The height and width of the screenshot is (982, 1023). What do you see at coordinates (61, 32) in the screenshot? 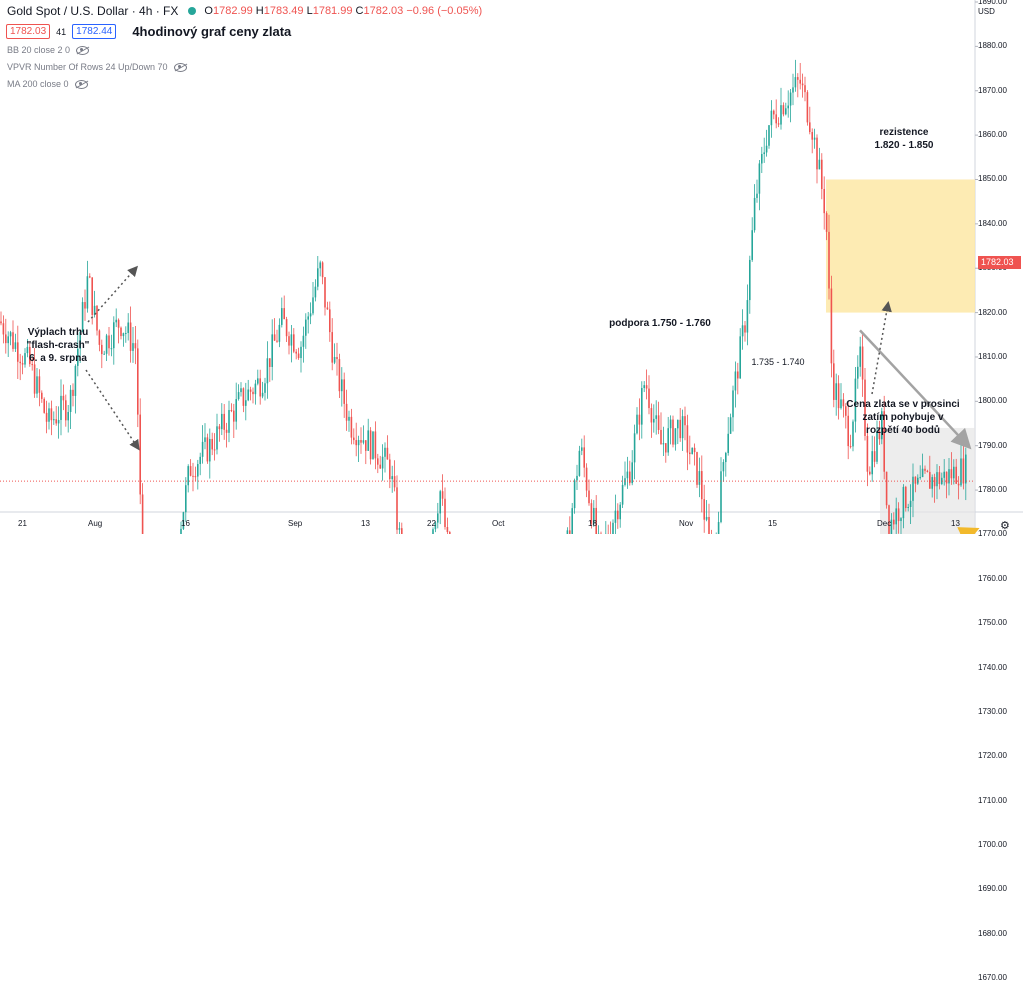
I see `spread-value: 41` at bounding box center [61, 32].